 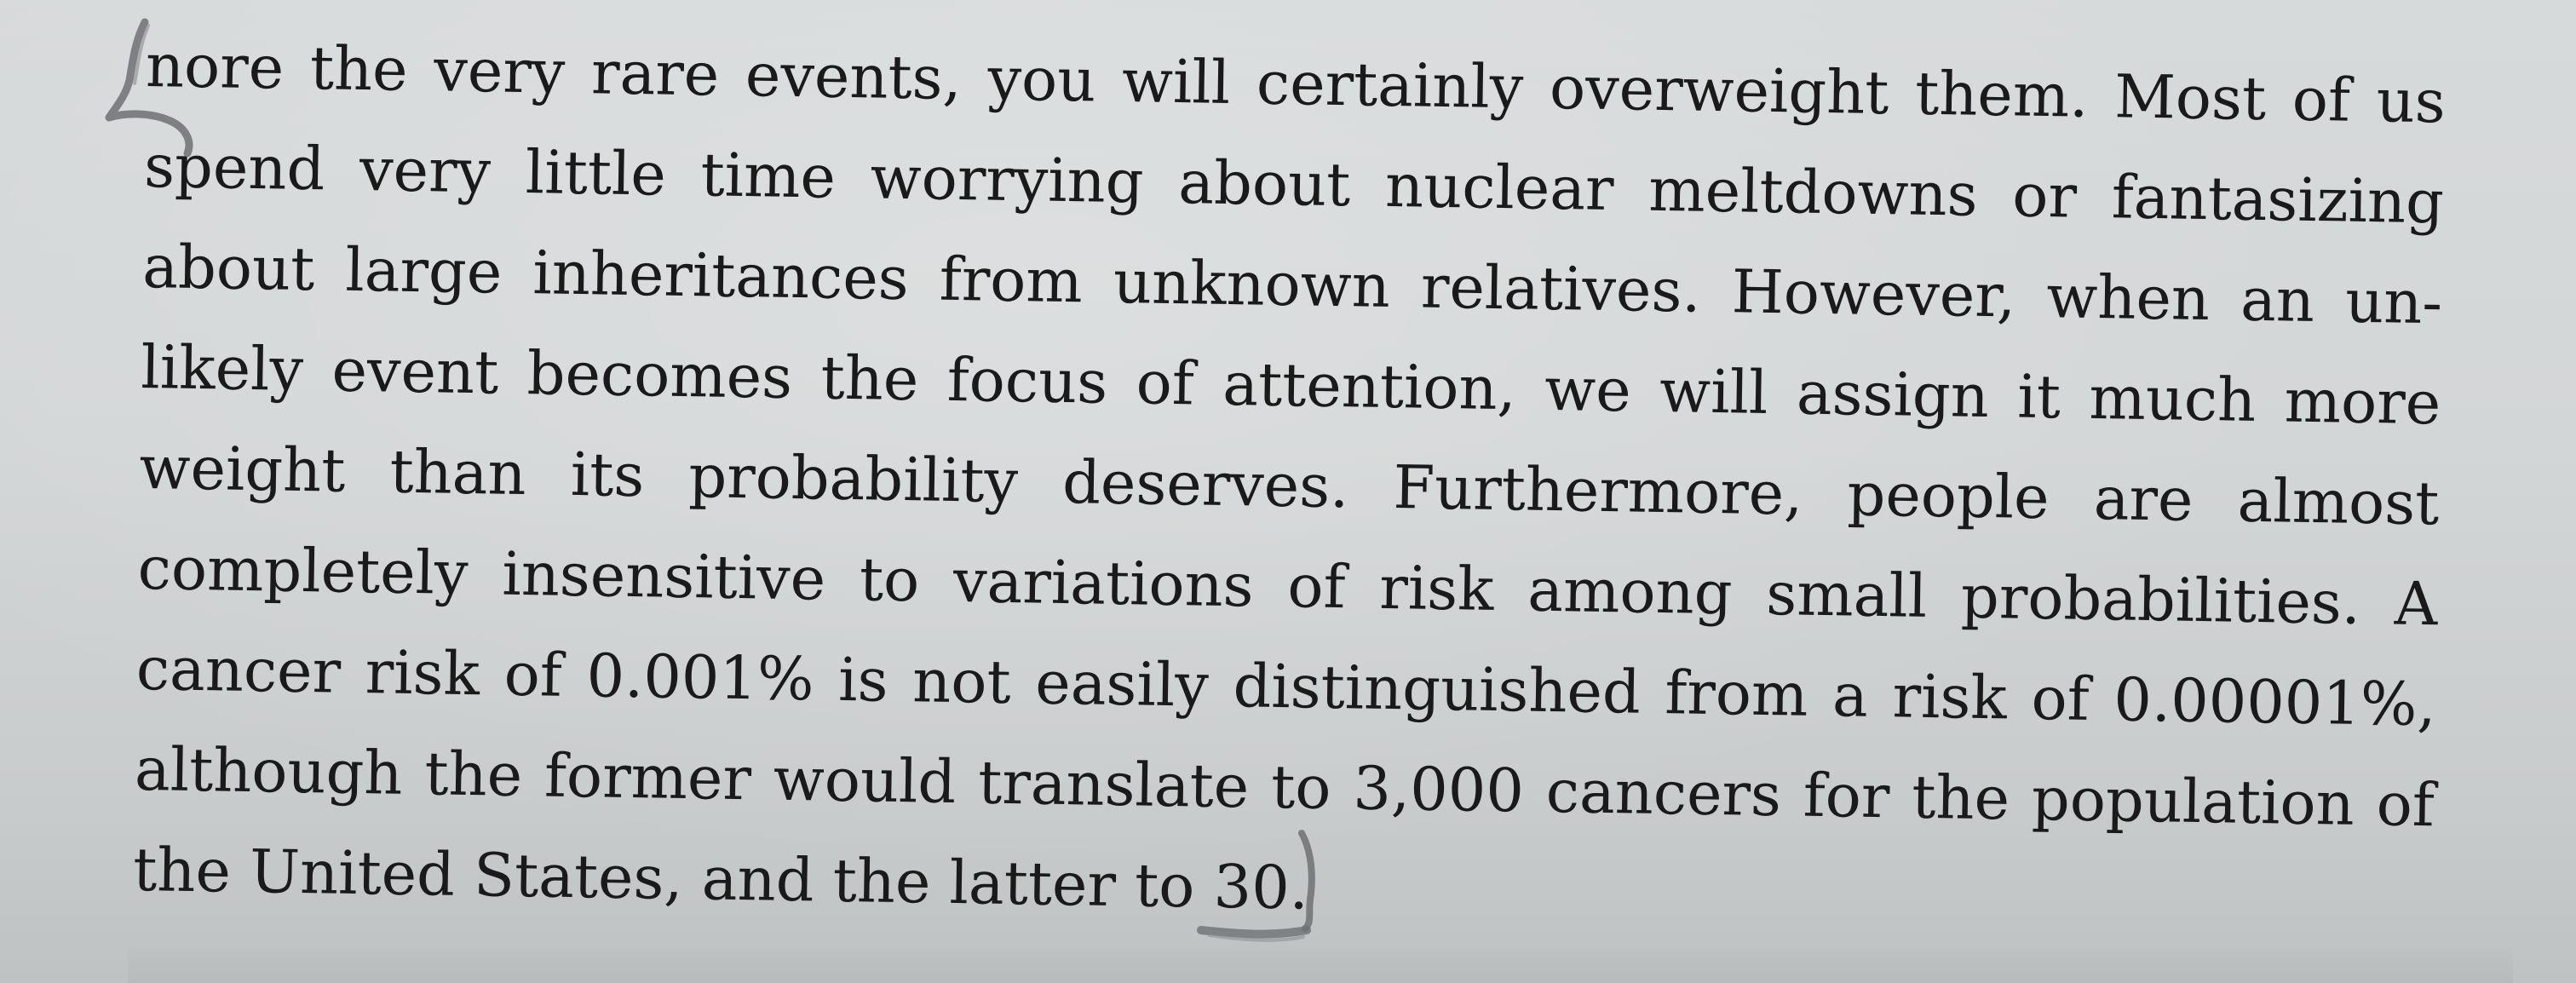 What do you see at coordinates (1256, 886) in the screenshot?
I see `pencil-bracket-close-icon` at bounding box center [1256, 886].